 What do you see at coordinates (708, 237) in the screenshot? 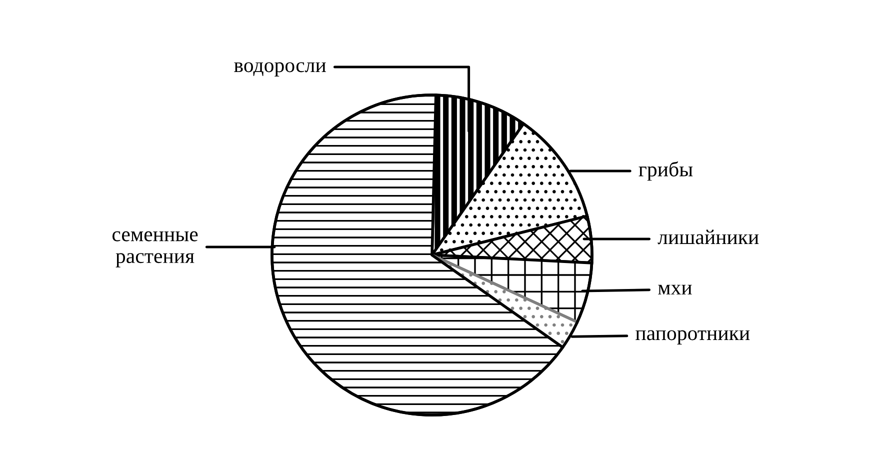
I see `slice-label: лишайники` at bounding box center [708, 237].